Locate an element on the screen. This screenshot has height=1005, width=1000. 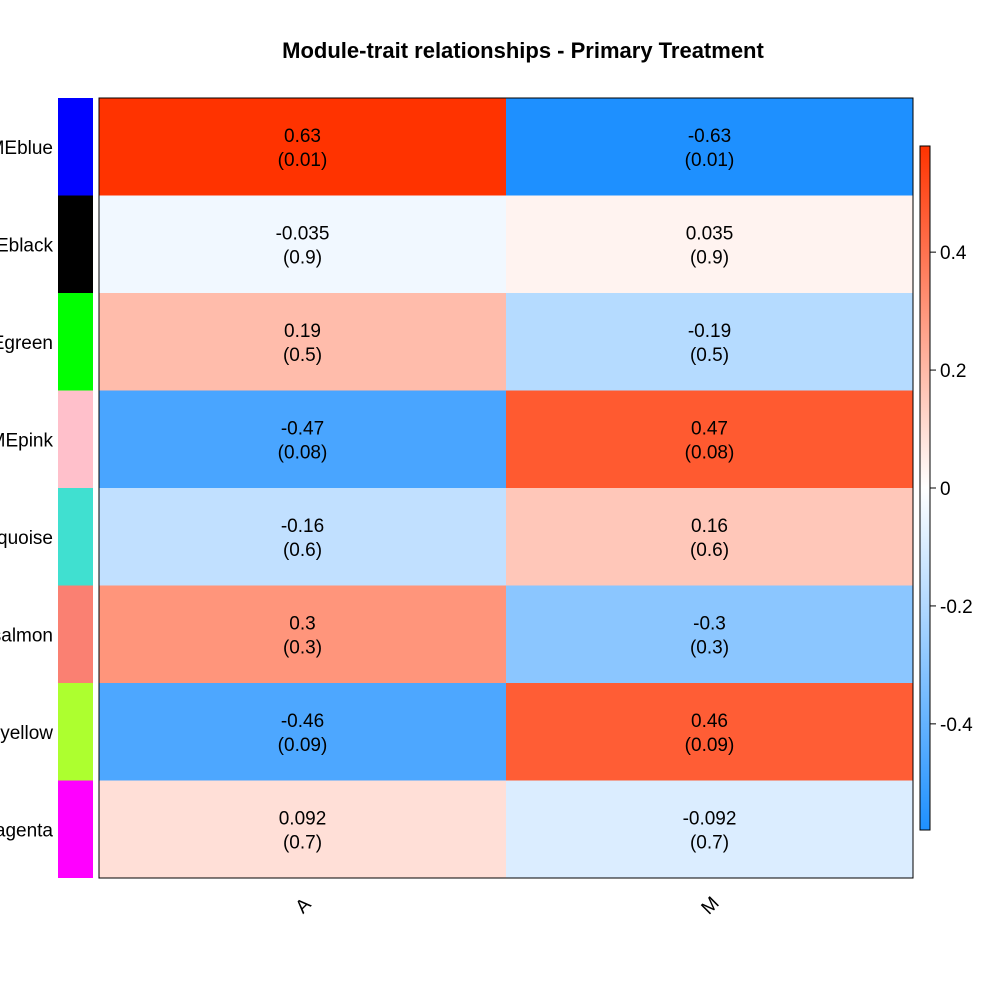
column-label-M: M is located at coordinates (711, 906).